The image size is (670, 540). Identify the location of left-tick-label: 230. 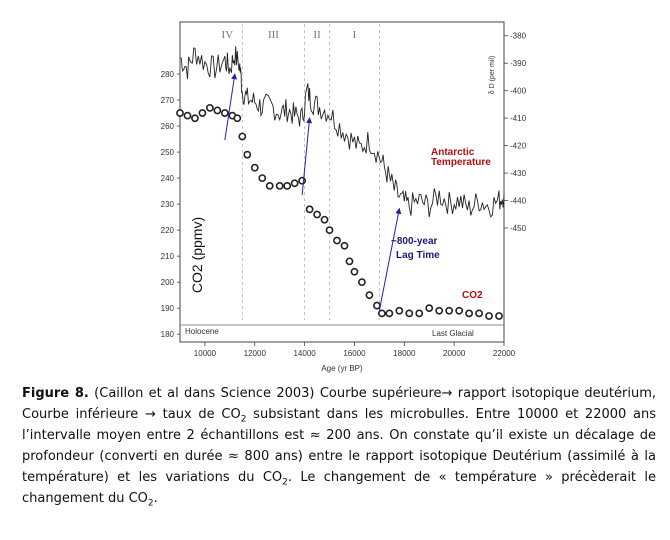
(168, 204).